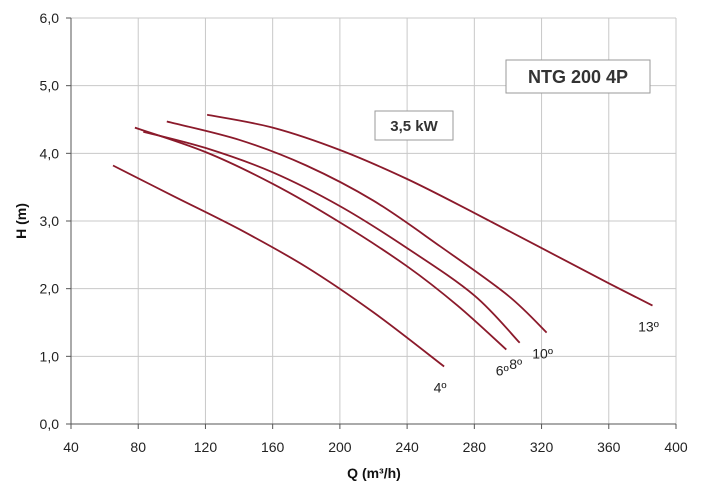 The image size is (709, 486). What do you see at coordinates (50, 289) in the screenshot?
I see `y-tick-label: 2,0` at bounding box center [50, 289].